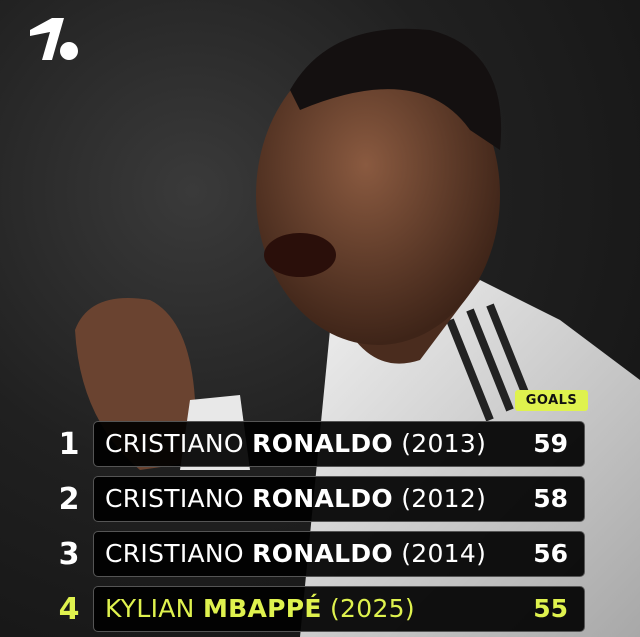  Describe the element at coordinates (444, 498) in the screenshot. I see `season-year: (2012)` at that location.